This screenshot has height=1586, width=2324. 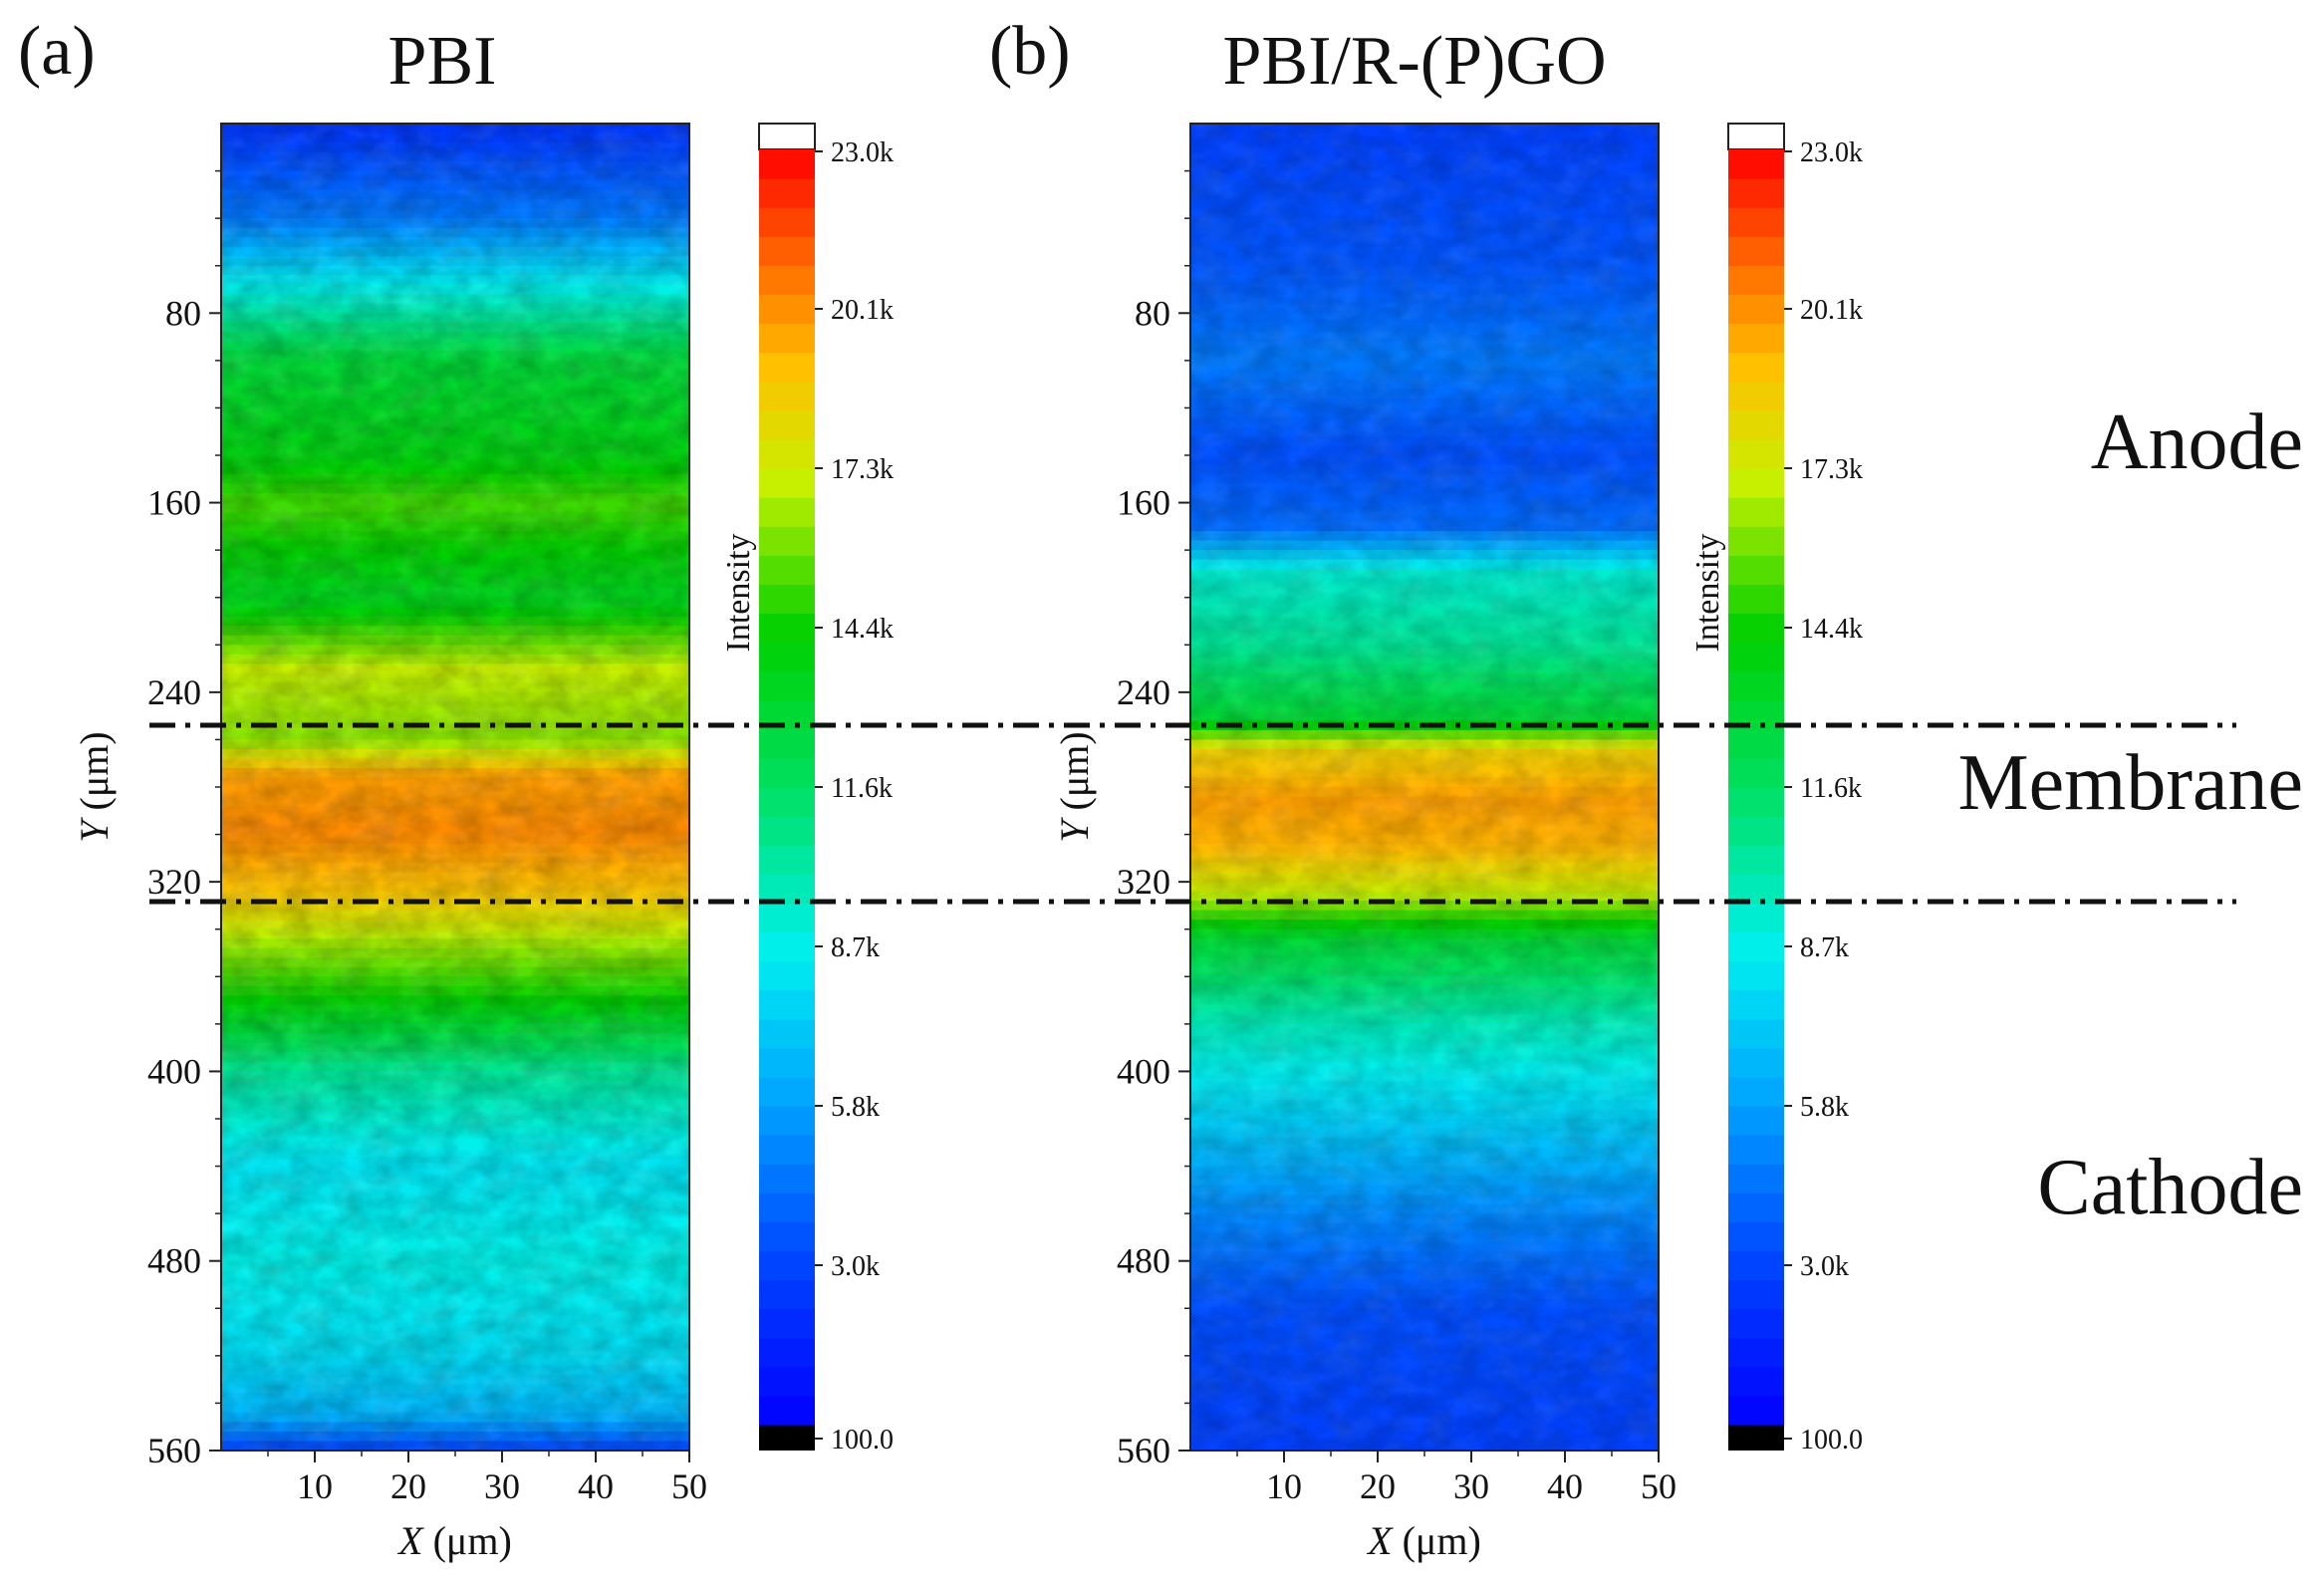 What do you see at coordinates (174, 692) in the screenshot?
I see `y-tick-label-a: 240` at bounding box center [174, 692].